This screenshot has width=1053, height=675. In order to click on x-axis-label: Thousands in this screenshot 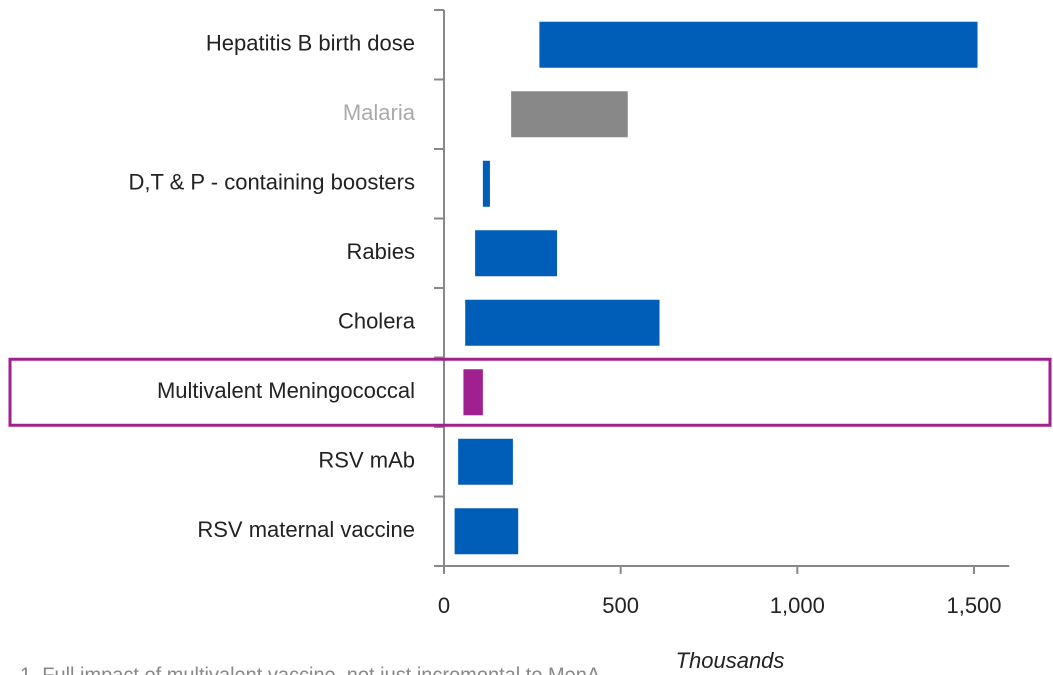, I will do `click(730, 660)`.